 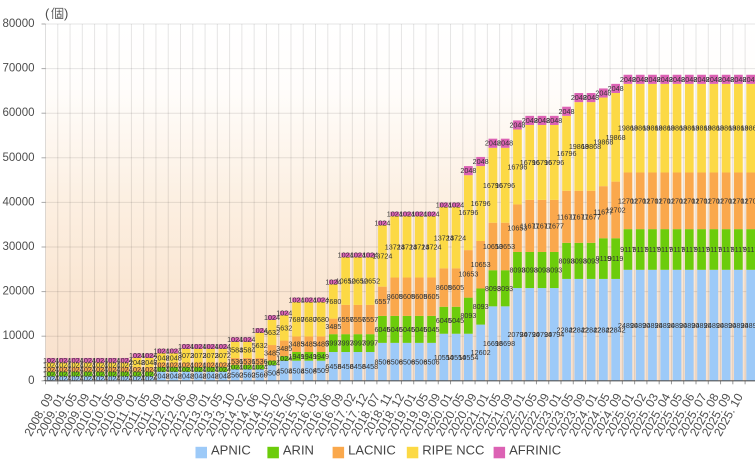 I want to click on svg-text: 10652, so click(x=346, y=281).